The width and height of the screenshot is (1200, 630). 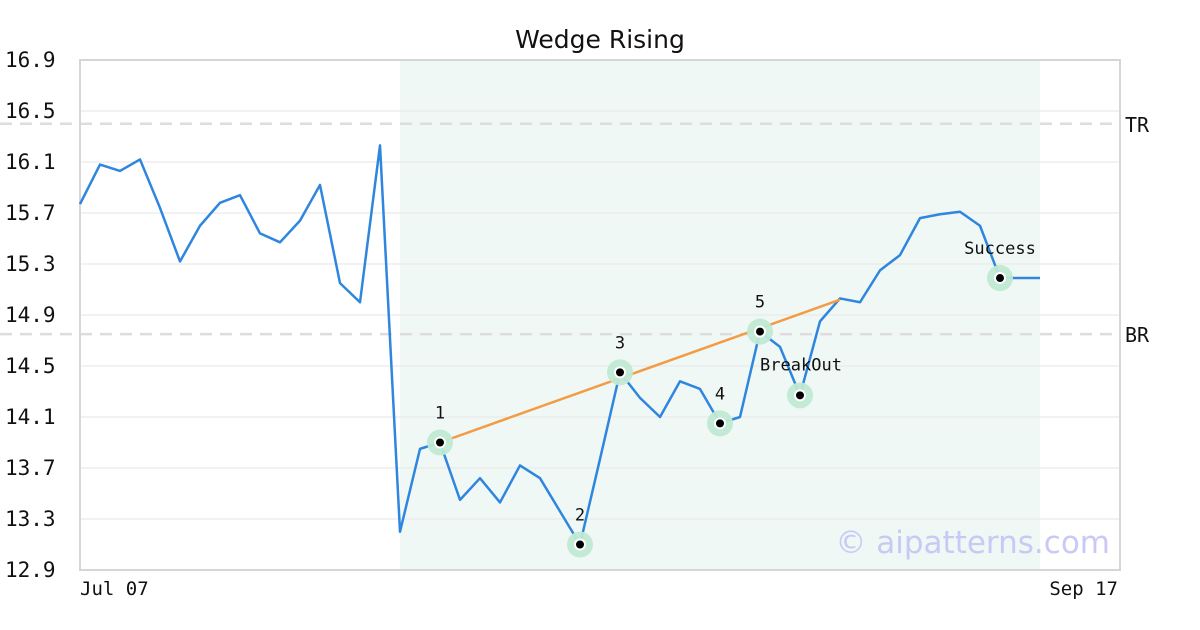 I want to click on y-tick-label: 16.9, so click(x=30, y=60).